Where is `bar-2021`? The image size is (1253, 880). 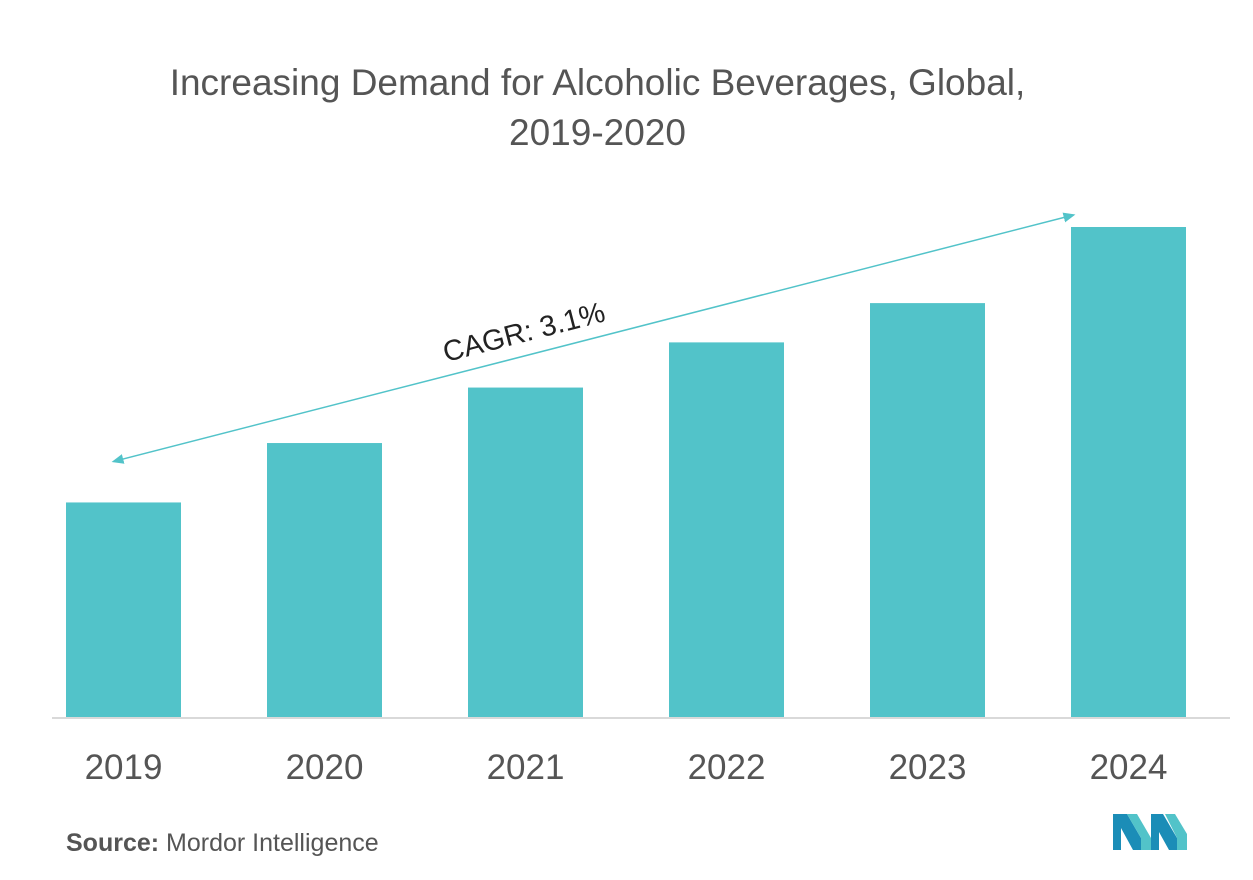
bar-2021 is located at coordinates (525, 552).